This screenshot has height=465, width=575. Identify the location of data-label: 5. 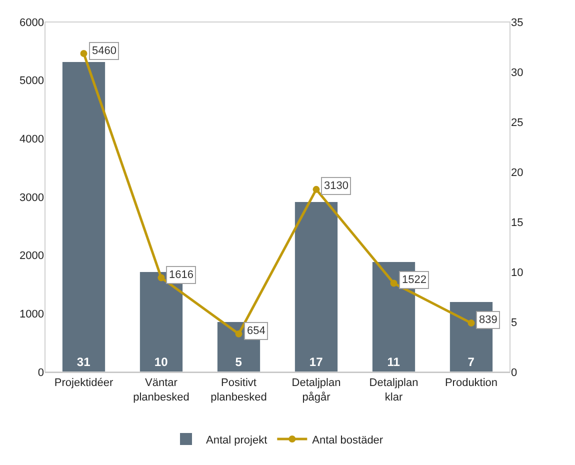
(238, 362).